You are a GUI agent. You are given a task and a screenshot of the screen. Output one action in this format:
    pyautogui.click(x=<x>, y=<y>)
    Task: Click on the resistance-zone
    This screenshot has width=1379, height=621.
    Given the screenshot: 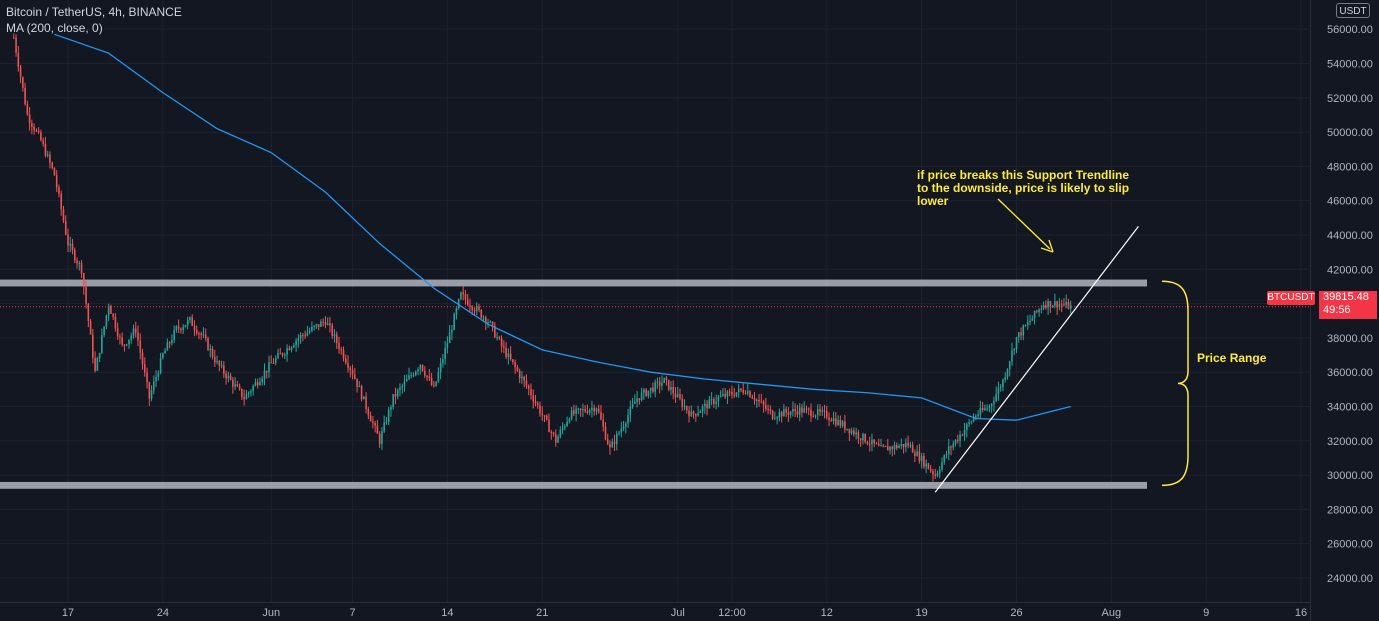 What is the action you would take?
    pyautogui.click(x=573, y=283)
    